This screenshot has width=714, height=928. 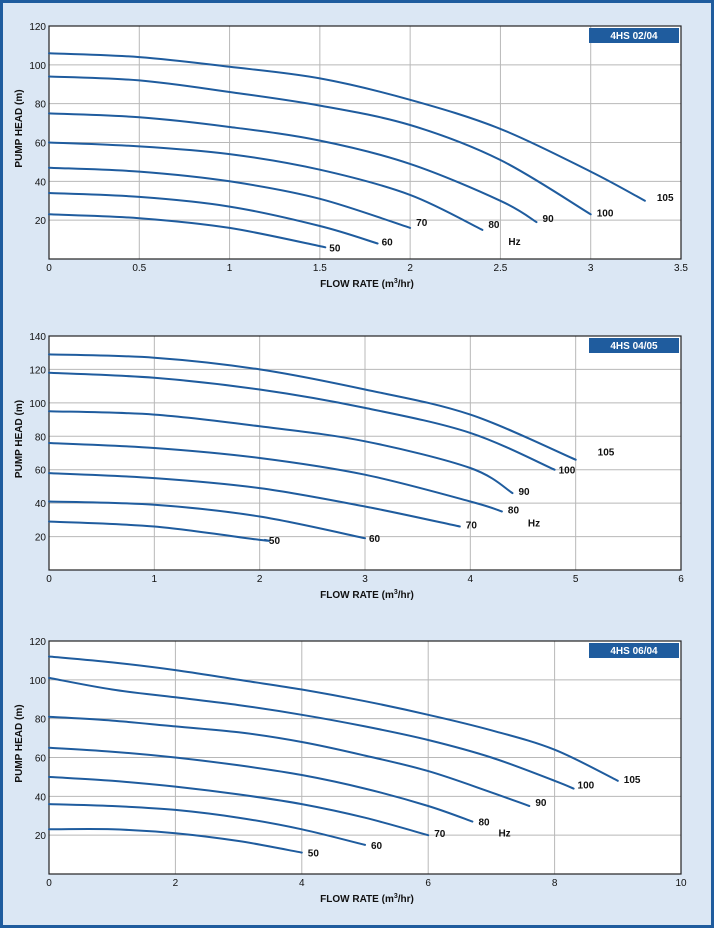 I want to click on model-badge-text: 4HS 04/05, so click(x=634, y=346).